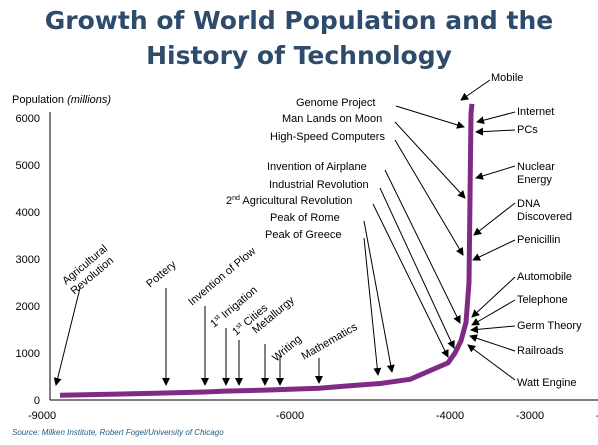 This screenshot has height=445, width=598. What do you see at coordinates (335, 103) in the screenshot?
I see `annotation-label: Genome Project` at bounding box center [335, 103].